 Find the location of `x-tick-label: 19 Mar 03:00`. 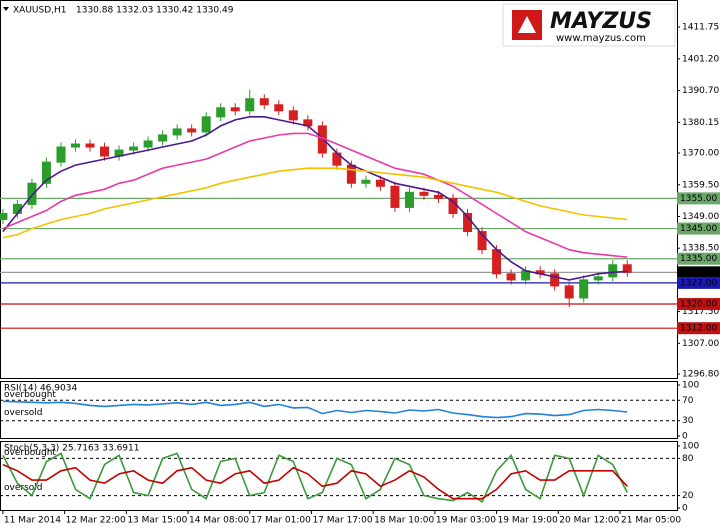

x-tick-label: 19 Mar 03:00 is located at coordinates (466, 521).